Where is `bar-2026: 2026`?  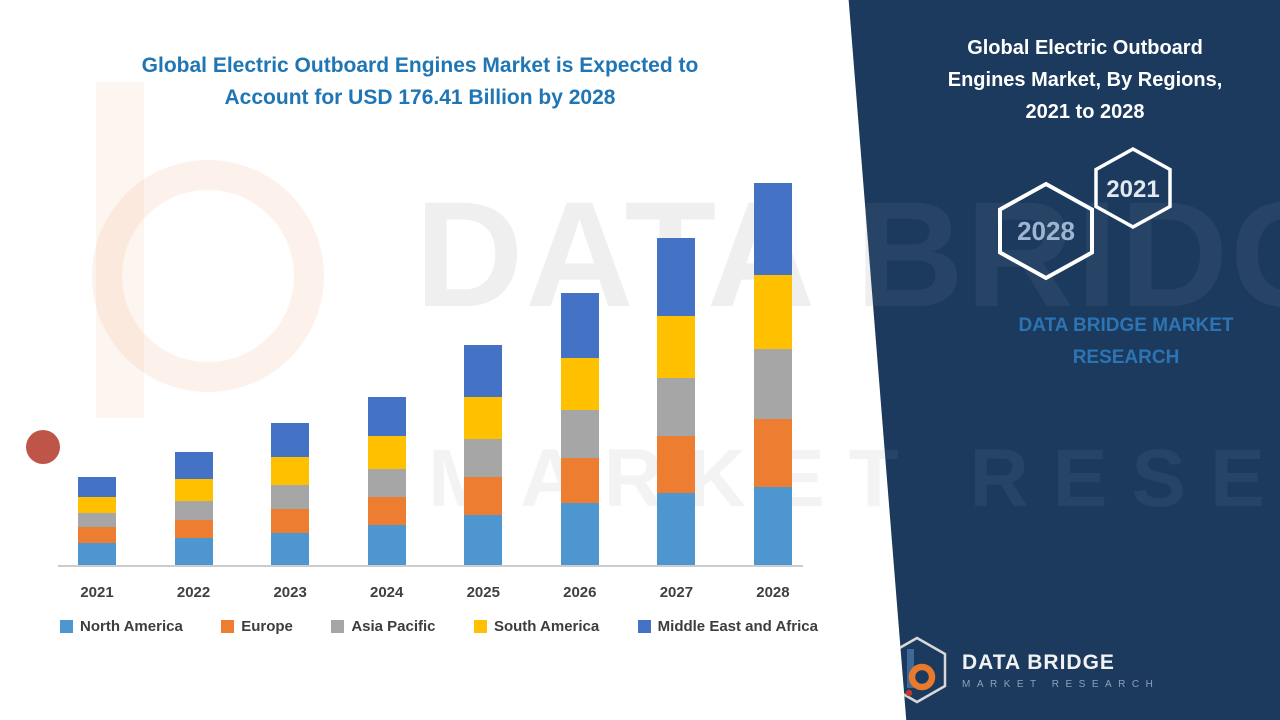
bar-2026: 2026 is located at coordinates (579, 447).